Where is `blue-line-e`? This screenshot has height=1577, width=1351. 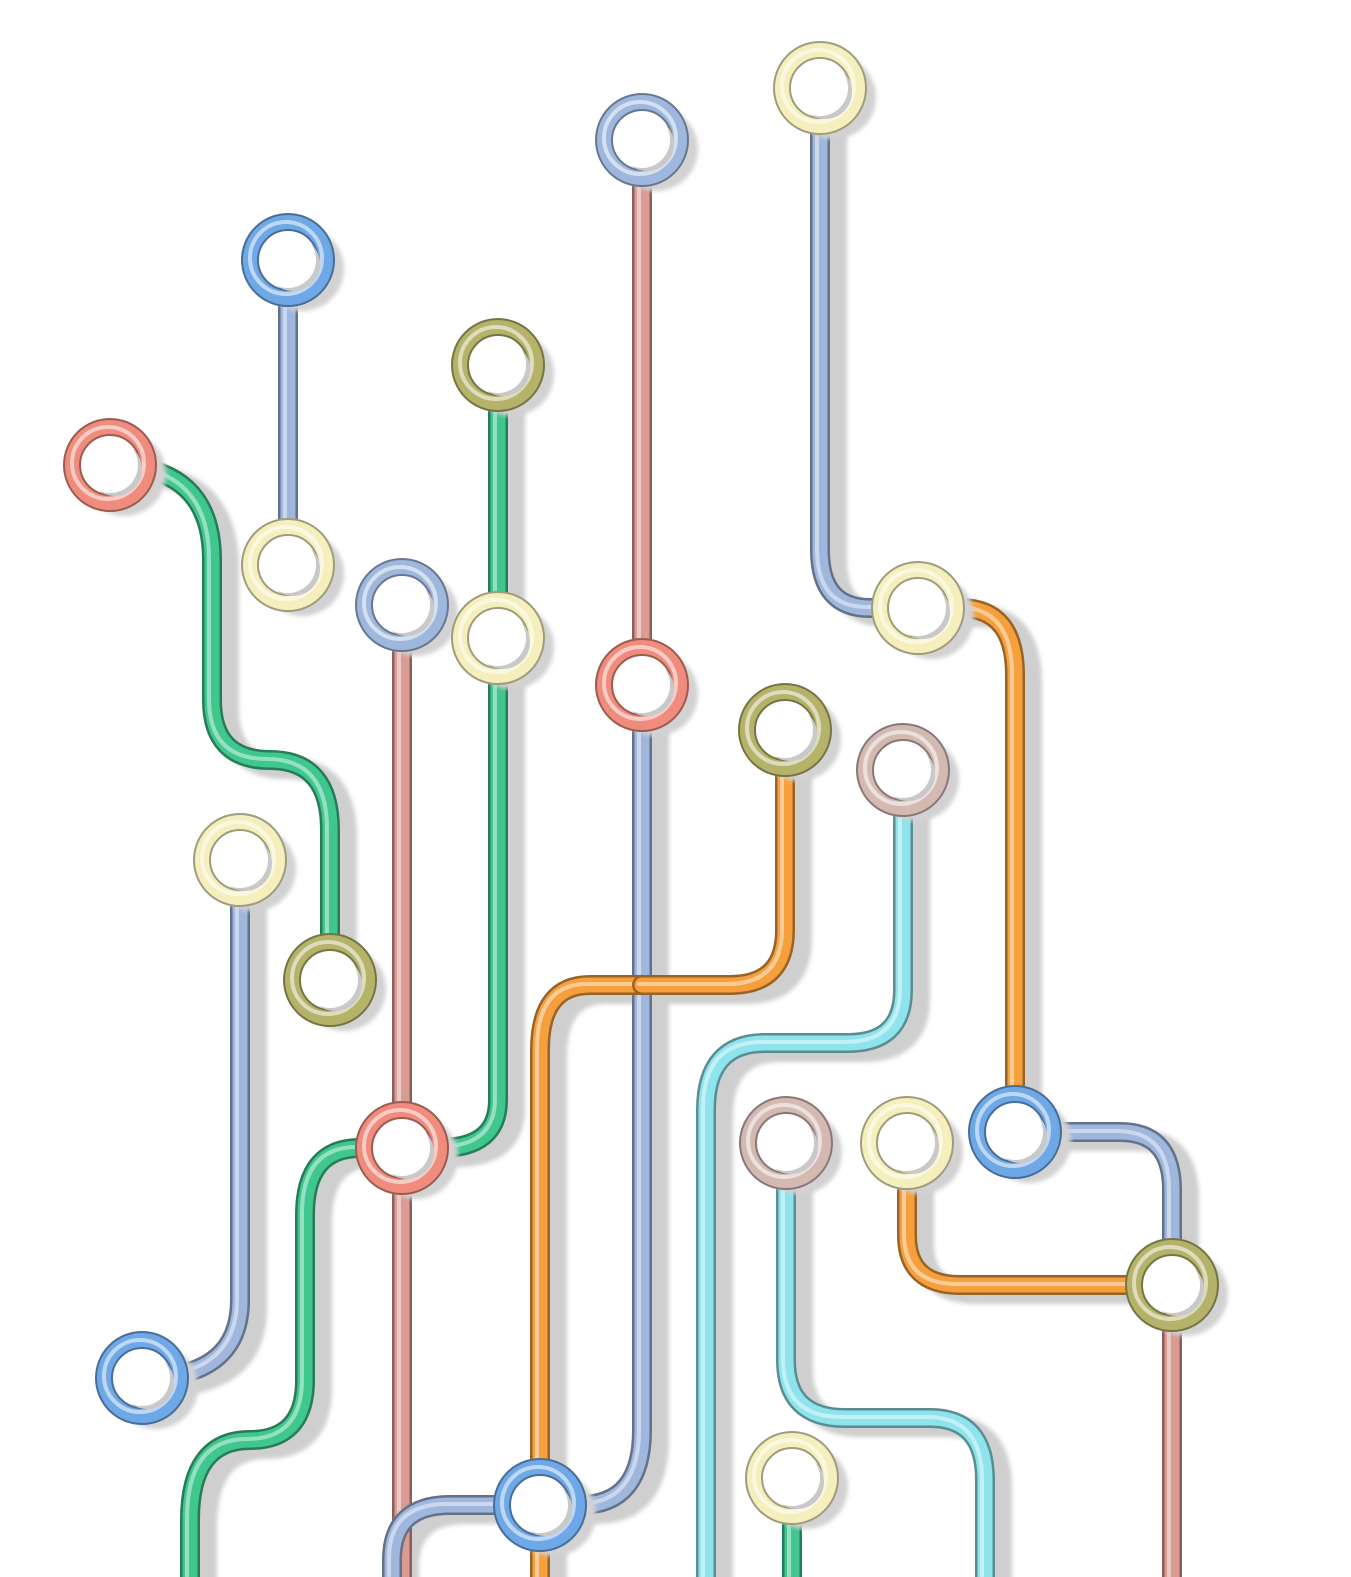
blue-line-e is located at coordinates (1093, 1208).